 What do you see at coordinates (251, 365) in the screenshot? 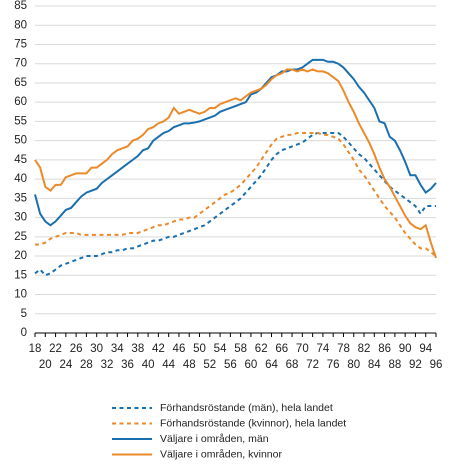
I see `x-tick-label: 60` at bounding box center [251, 365].